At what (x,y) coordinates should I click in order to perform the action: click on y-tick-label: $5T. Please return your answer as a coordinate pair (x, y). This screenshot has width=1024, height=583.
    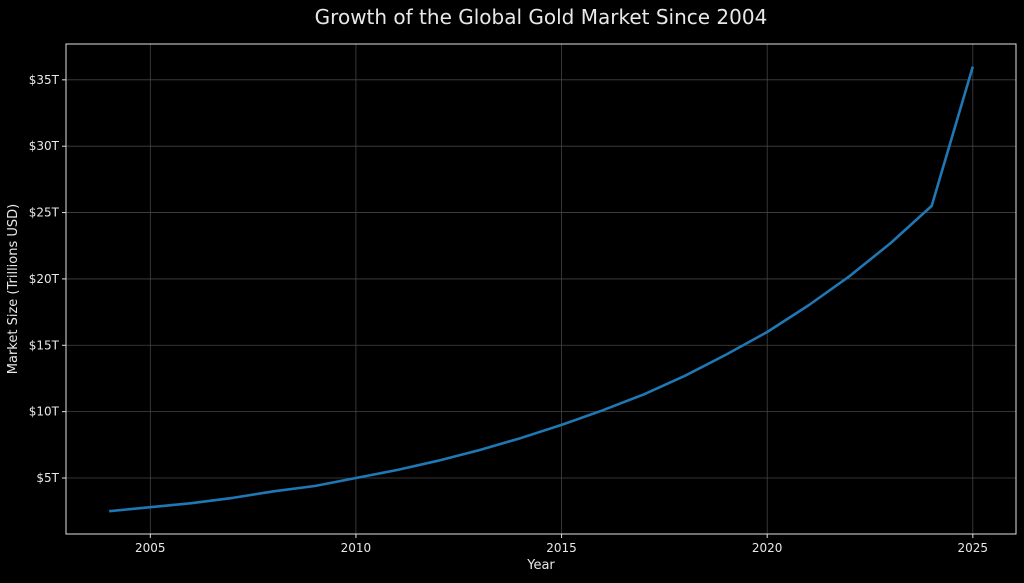
    Looking at the image, I should click on (47, 478).